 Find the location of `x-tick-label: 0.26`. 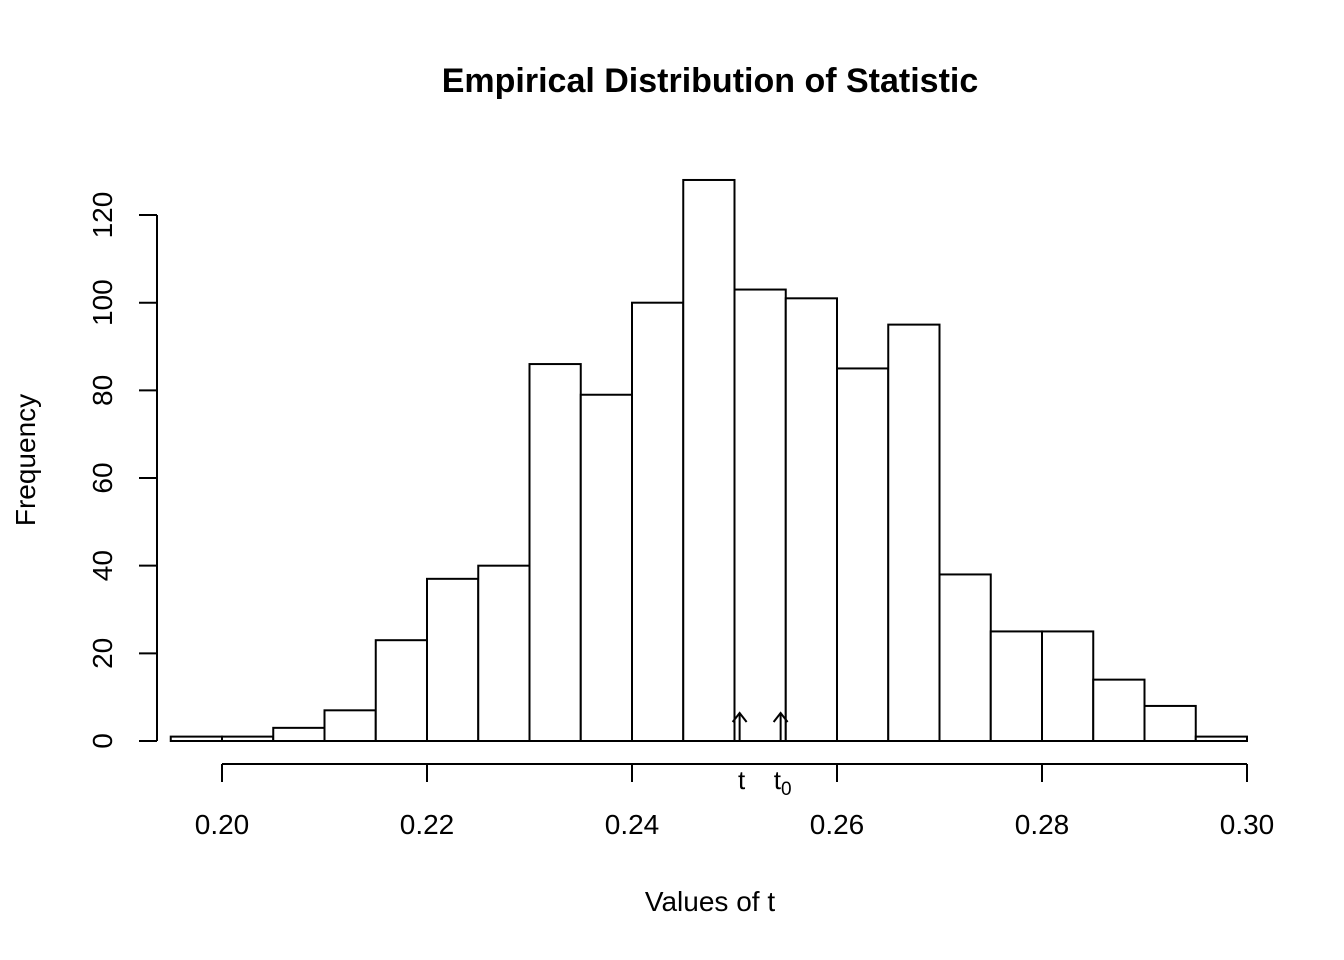

x-tick-label: 0.26 is located at coordinates (837, 824).